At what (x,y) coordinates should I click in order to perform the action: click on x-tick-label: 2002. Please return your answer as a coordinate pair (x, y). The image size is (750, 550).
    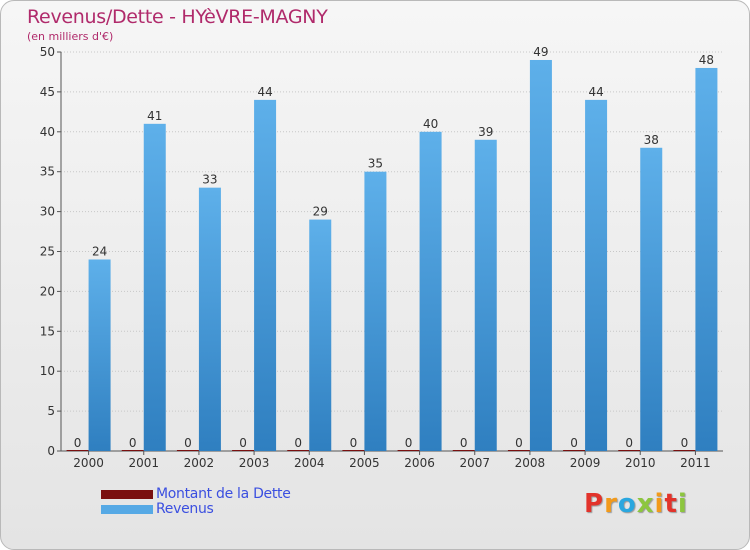
    Looking at the image, I should click on (199, 463).